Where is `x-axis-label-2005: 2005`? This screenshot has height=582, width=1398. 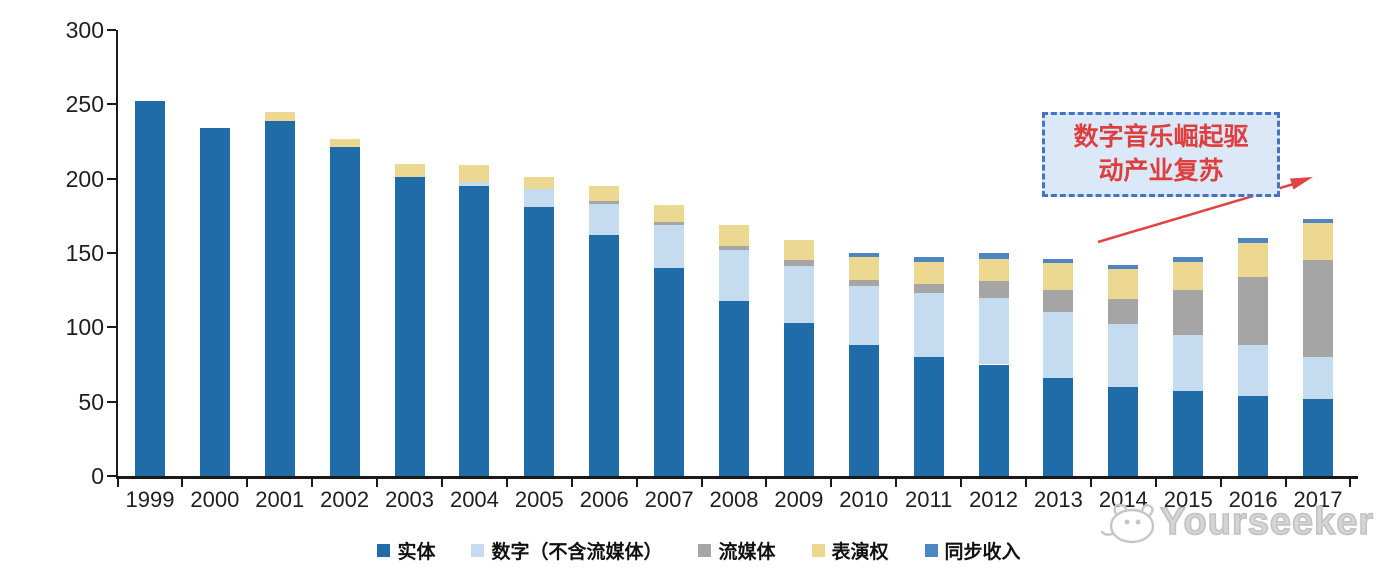
x-axis-label-2005: 2005 is located at coordinates (539, 499).